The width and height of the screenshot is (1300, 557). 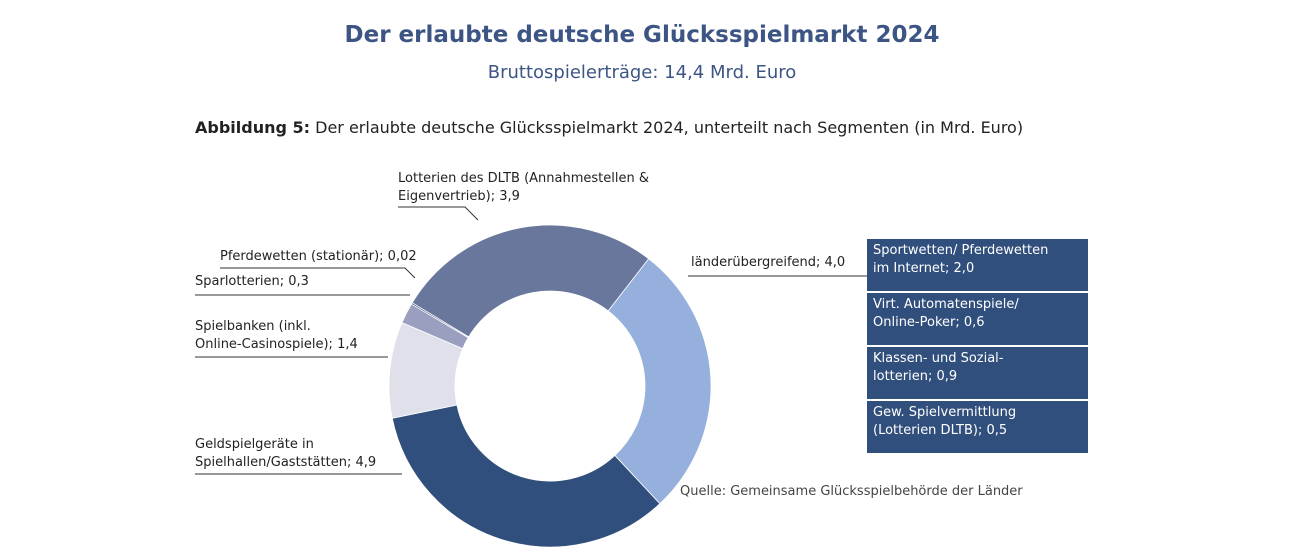 What do you see at coordinates (318, 256) in the screenshot?
I see `label-pferde: Pferdewetten (stationär); 0,02` at bounding box center [318, 256].